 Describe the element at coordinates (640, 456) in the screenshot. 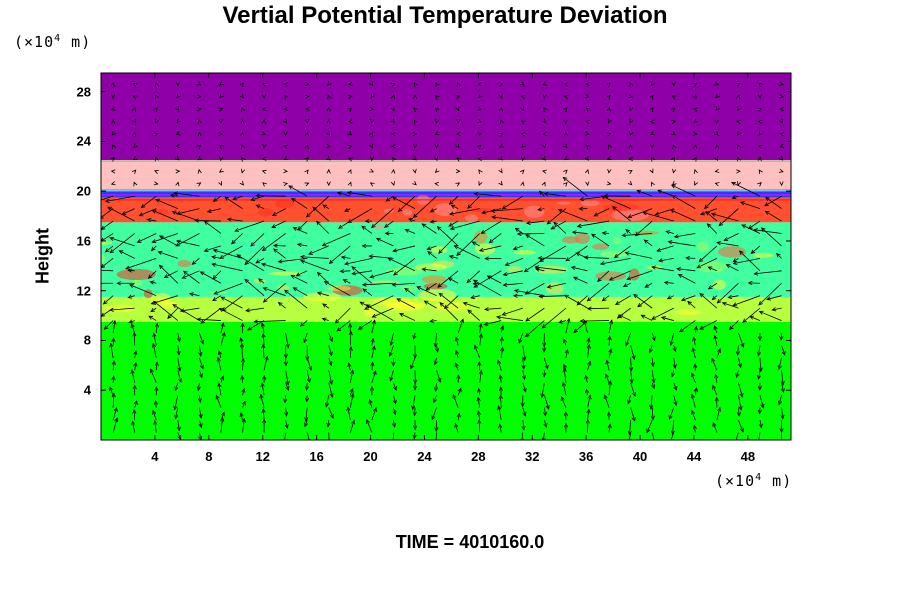

I see `x-tick-label: 40` at that location.